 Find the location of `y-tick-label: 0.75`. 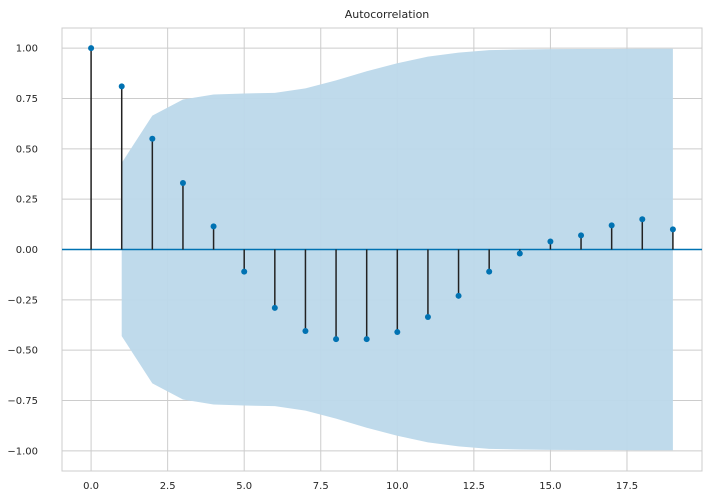

y-tick-label: 0.75 is located at coordinates (27, 99).